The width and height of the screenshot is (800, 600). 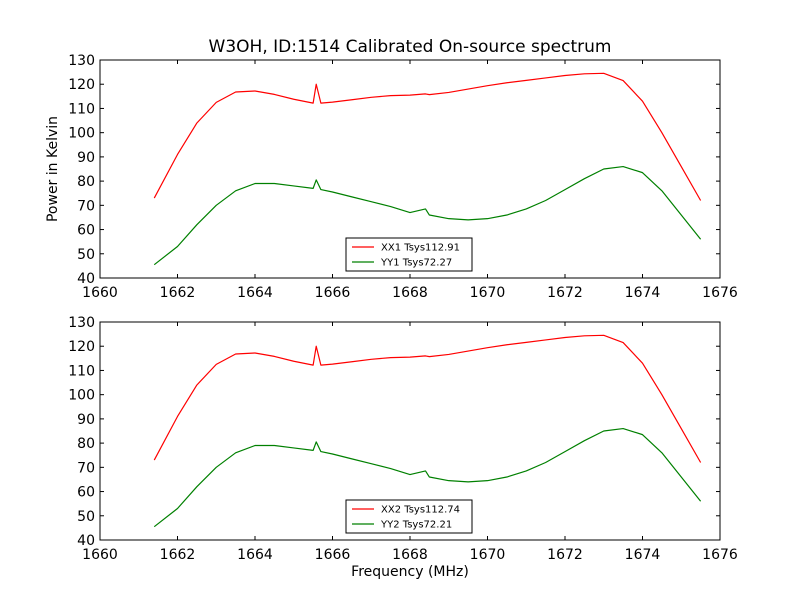 I want to click on legend-entry: XX1 Tsys112.91, so click(x=420, y=248).